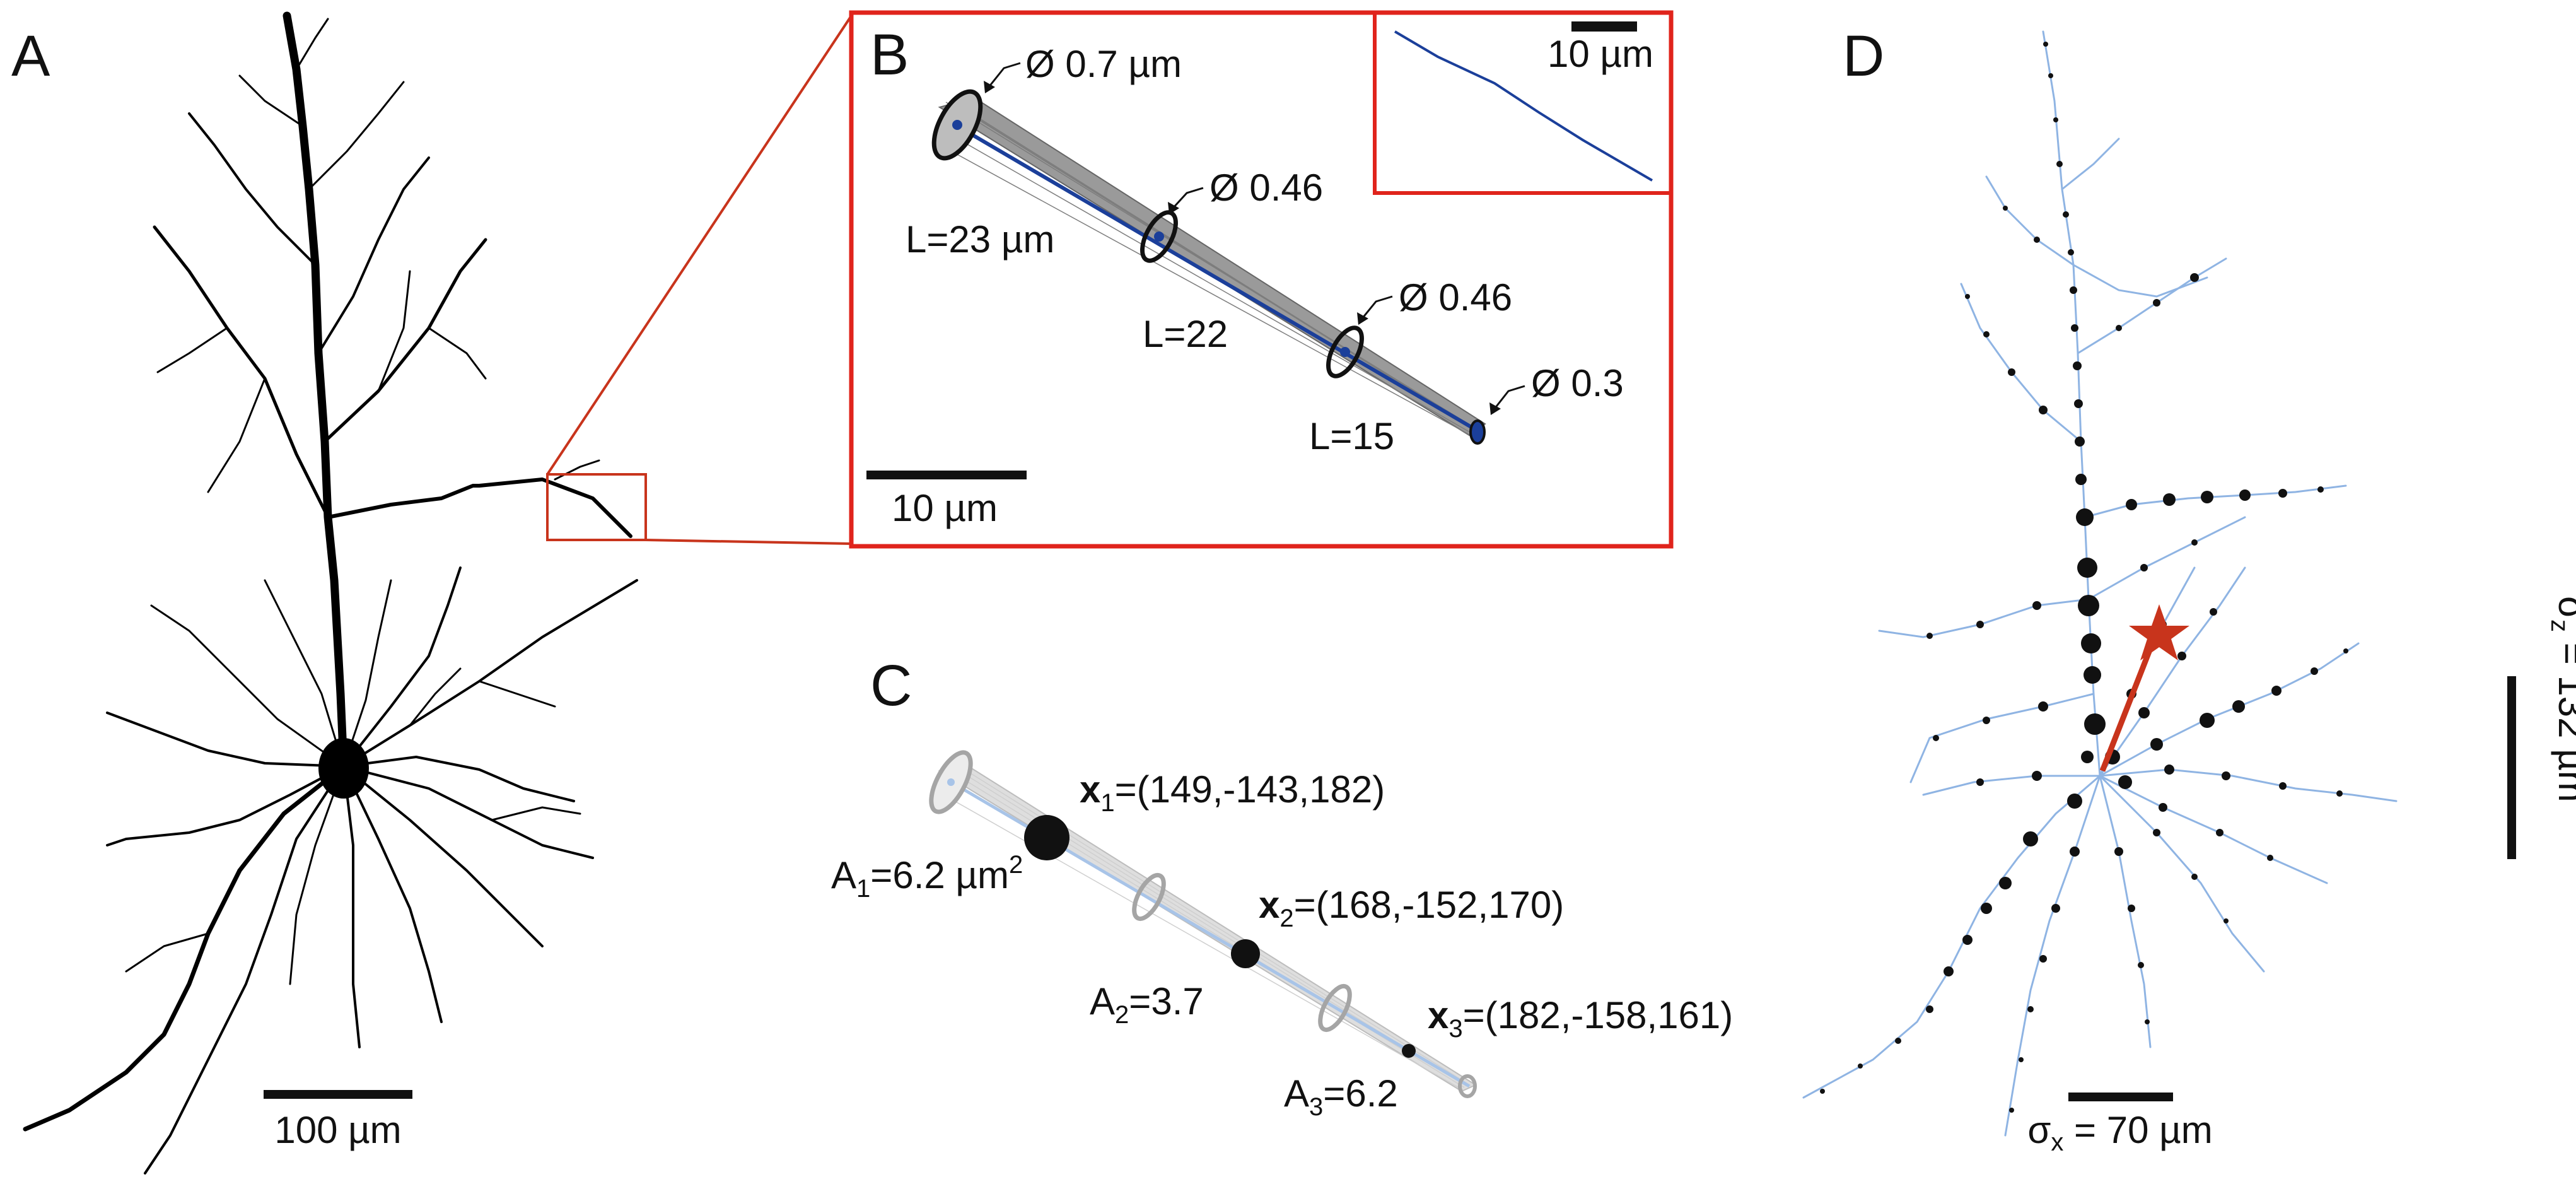  What do you see at coordinates (1604, 26) in the screenshot?
I see `inset-scale-bar` at bounding box center [1604, 26].